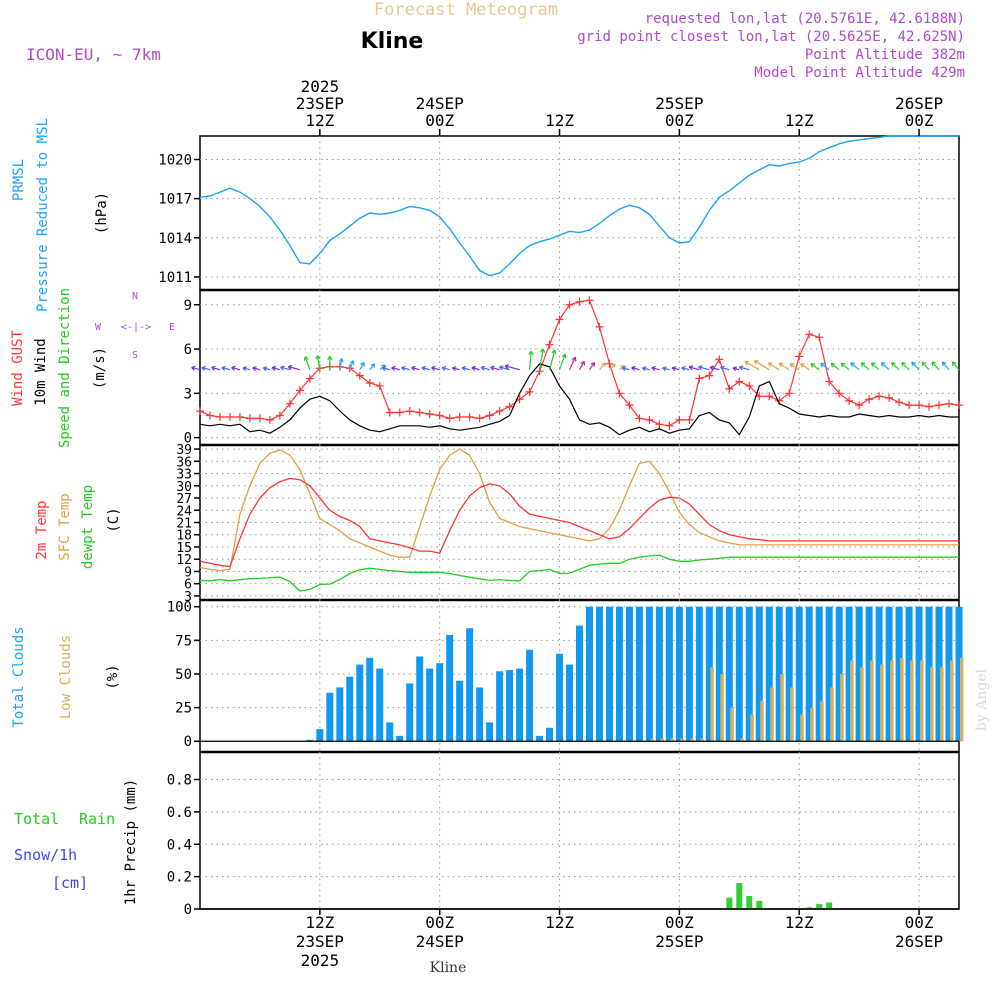 Image resolution: width=1000 pixels, height=1000 pixels. What do you see at coordinates (76, 842) in the screenshot?
I see `precip-labels: Total Rain Snow/1h [cm] 1hr Precip (mm)` at bounding box center [76, 842].